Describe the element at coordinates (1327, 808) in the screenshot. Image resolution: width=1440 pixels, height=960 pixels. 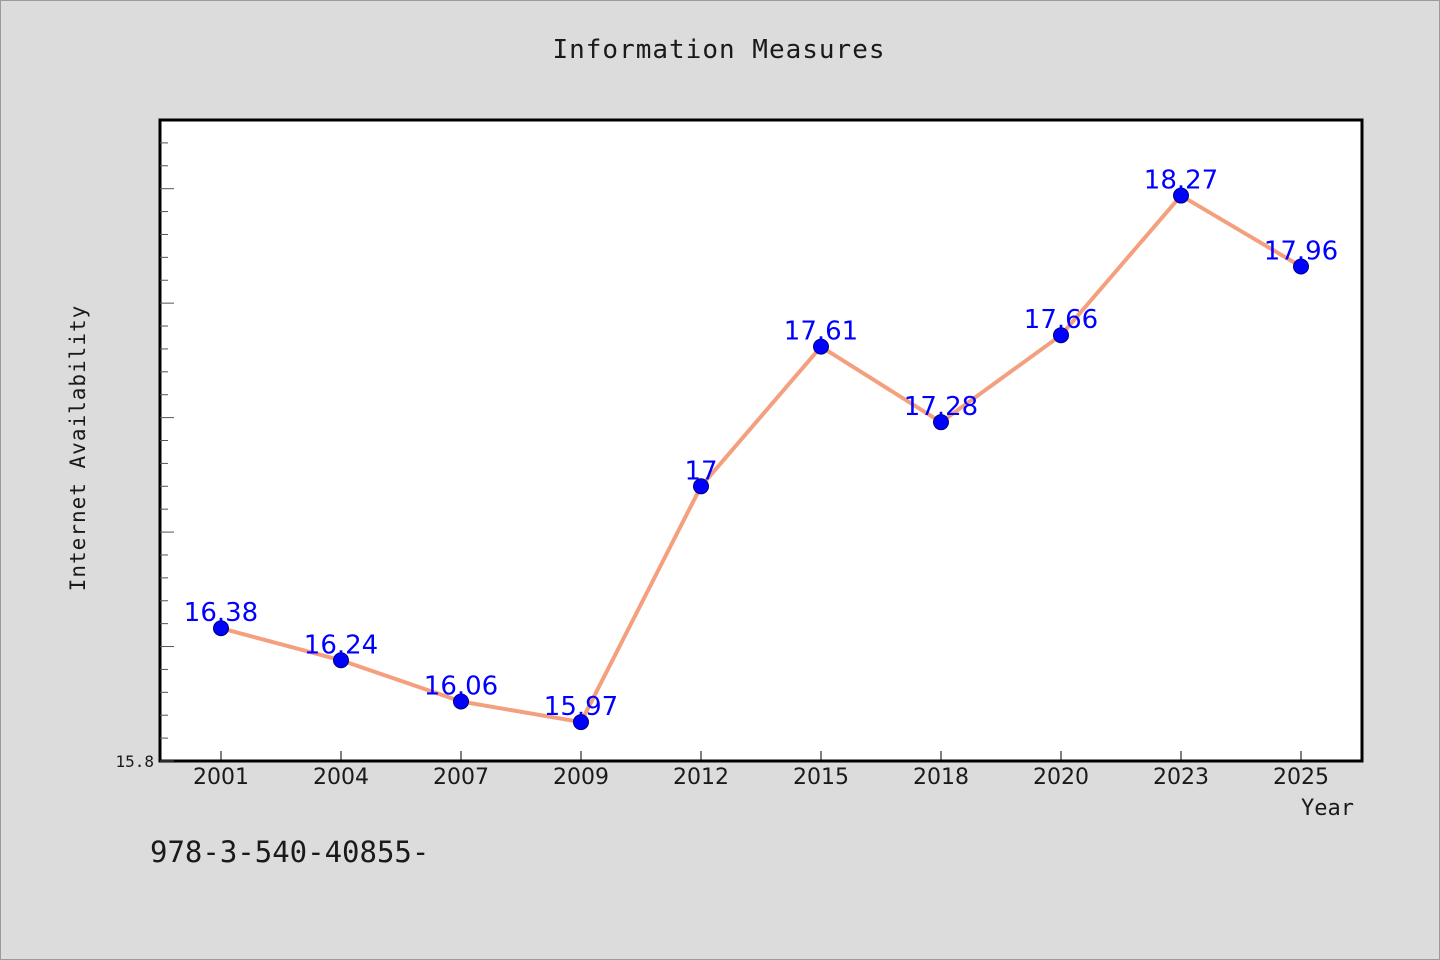
I see `x-axis-label: Year` at that location.